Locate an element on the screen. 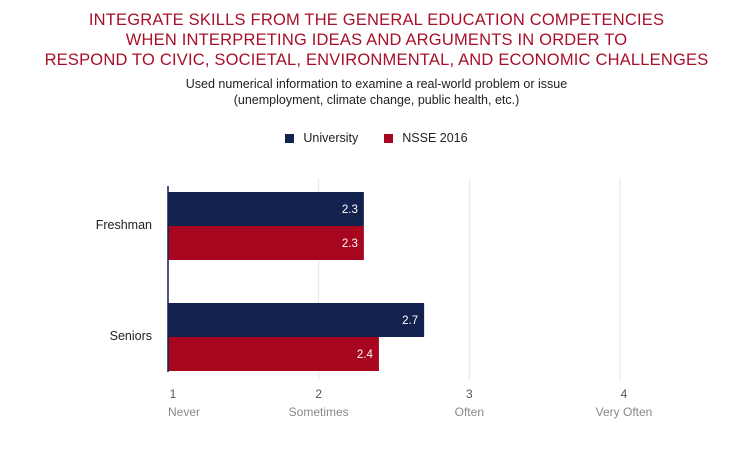 The width and height of the screenshot is (753, 452). legend-label-nsse: NSSE 2016 is located at coordinates (435, 138).